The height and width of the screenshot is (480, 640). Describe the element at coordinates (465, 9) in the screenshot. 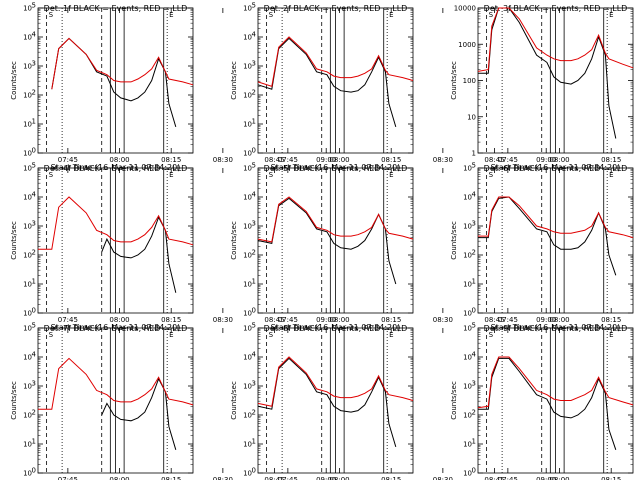

I see `y-tick-label: 10000` at that location.